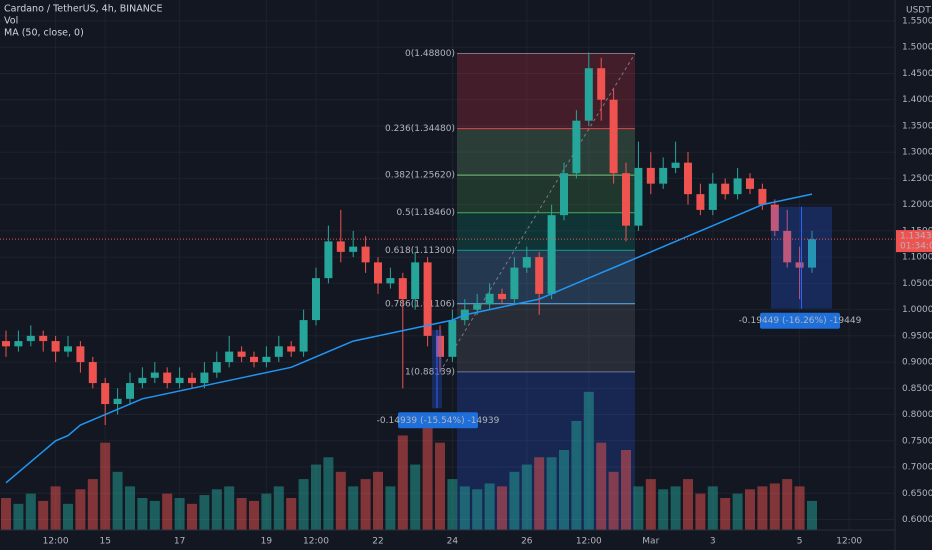 The height and width of the screenshot is (550, 932). I want to click on y-tick-label: 1.10000, so click(917, 258).